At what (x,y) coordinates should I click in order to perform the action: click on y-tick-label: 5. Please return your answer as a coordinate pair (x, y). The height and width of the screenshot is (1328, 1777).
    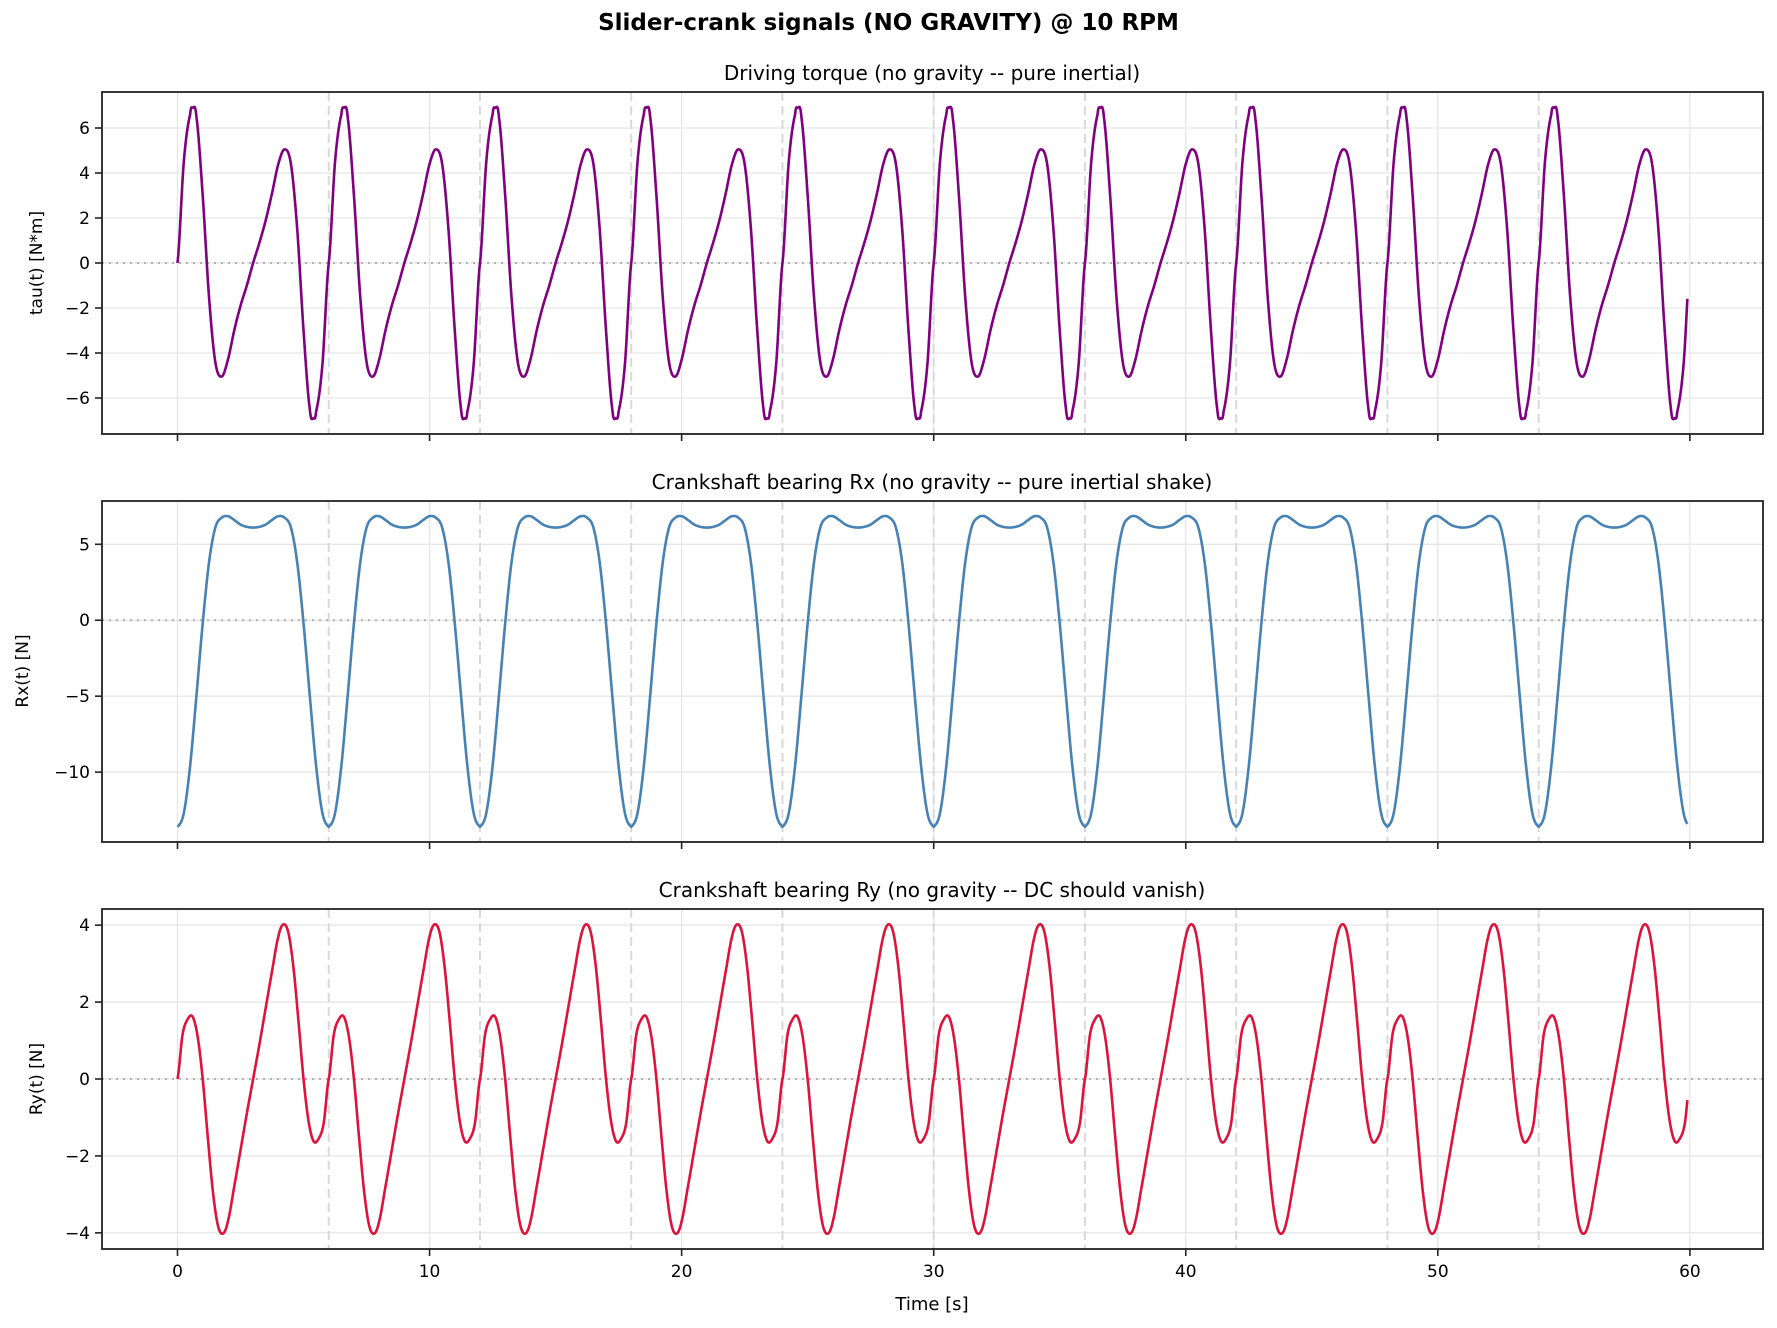
    Looking at the image, I should click on (84, 545).